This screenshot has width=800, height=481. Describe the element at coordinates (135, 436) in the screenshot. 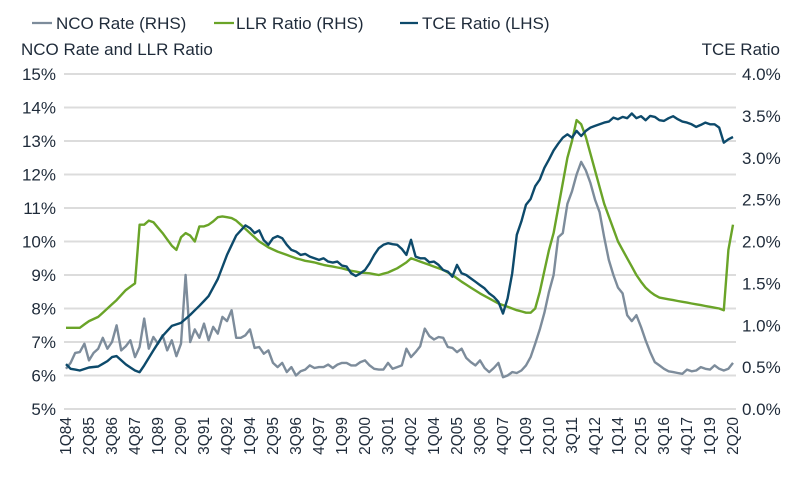

I see `x-tick-label: 4Q87` at that location.